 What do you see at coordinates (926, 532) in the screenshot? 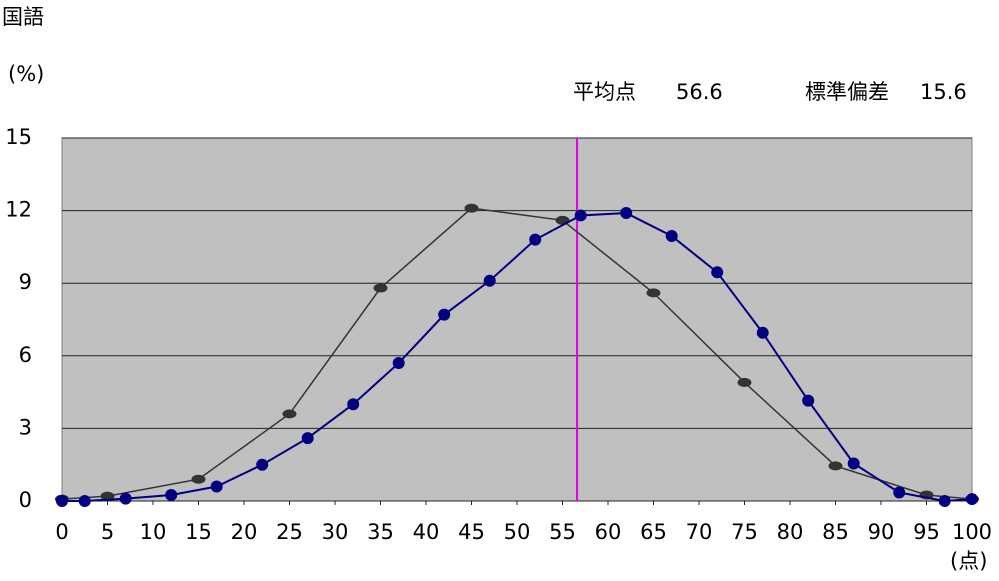
I see `x-tick-label: 95` at bounding box center [926, 532].